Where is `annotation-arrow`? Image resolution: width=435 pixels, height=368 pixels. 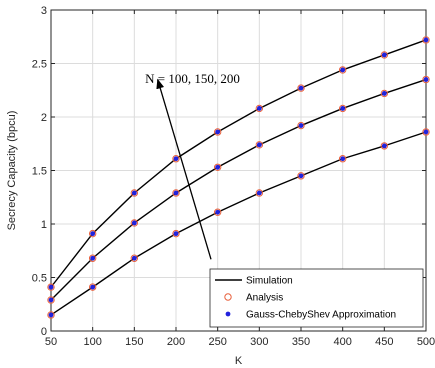
annotation-arrow is located at coordinates (184, 169).